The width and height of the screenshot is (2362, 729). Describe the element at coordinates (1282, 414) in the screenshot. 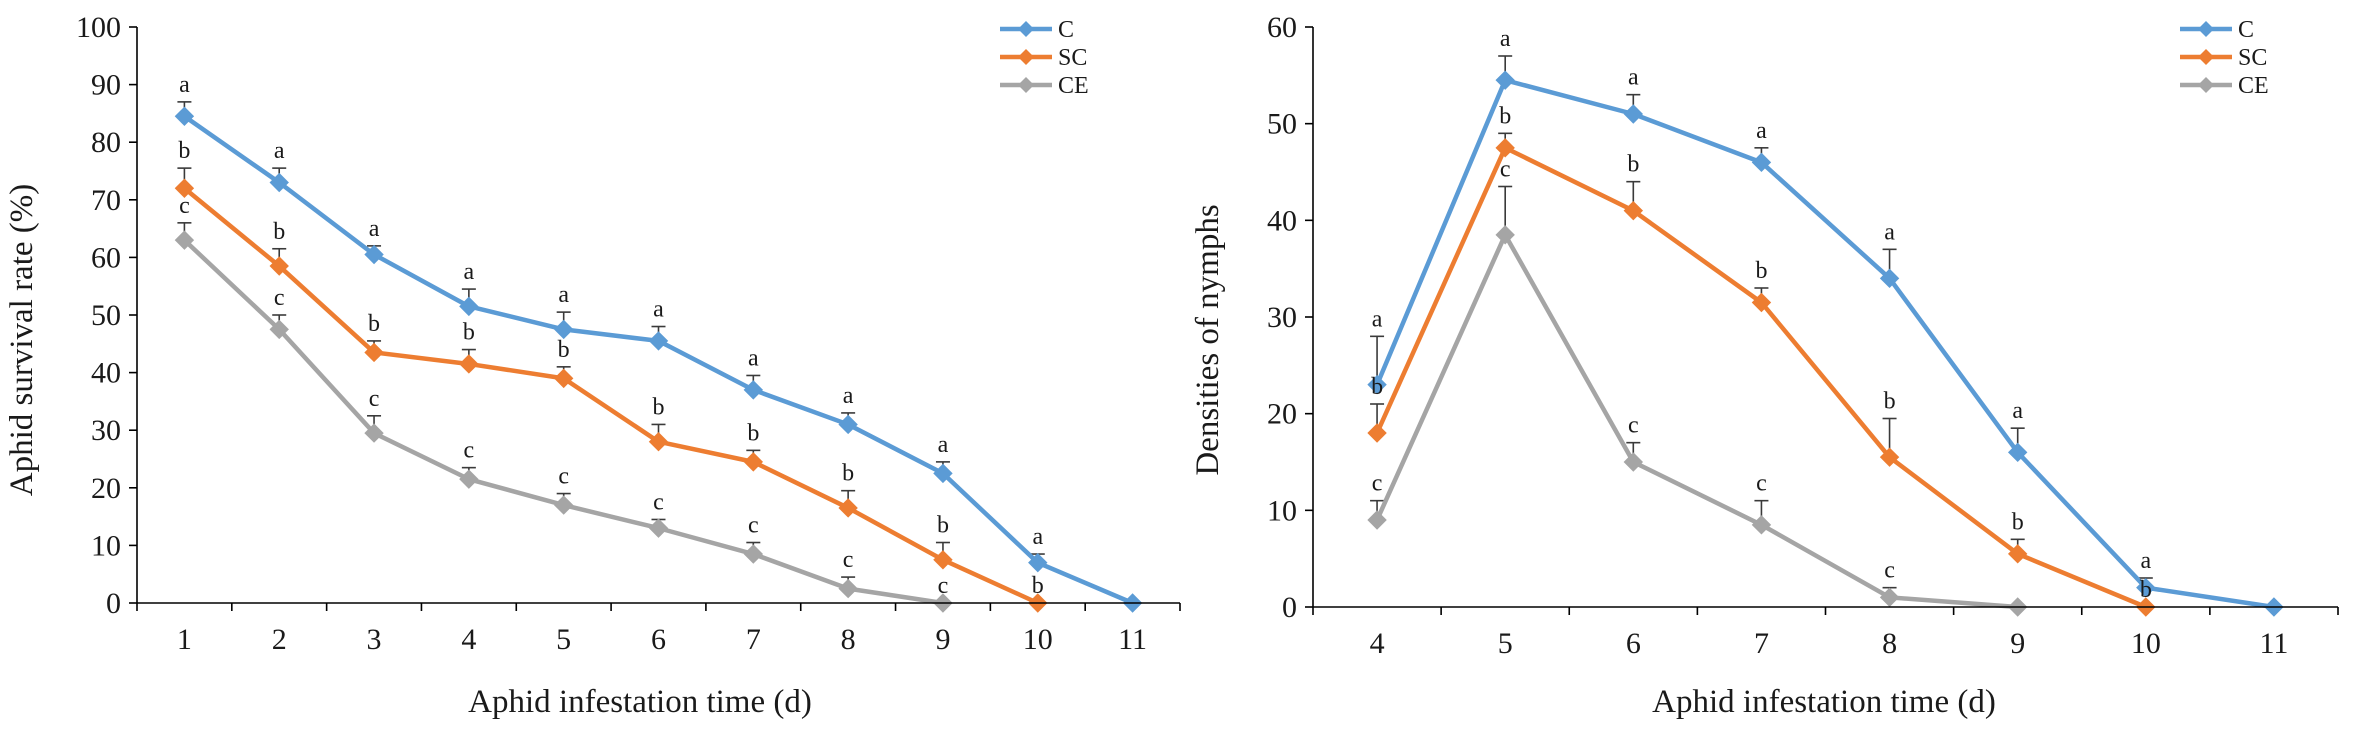

I see `density-y-tick-label: 20` at that location.